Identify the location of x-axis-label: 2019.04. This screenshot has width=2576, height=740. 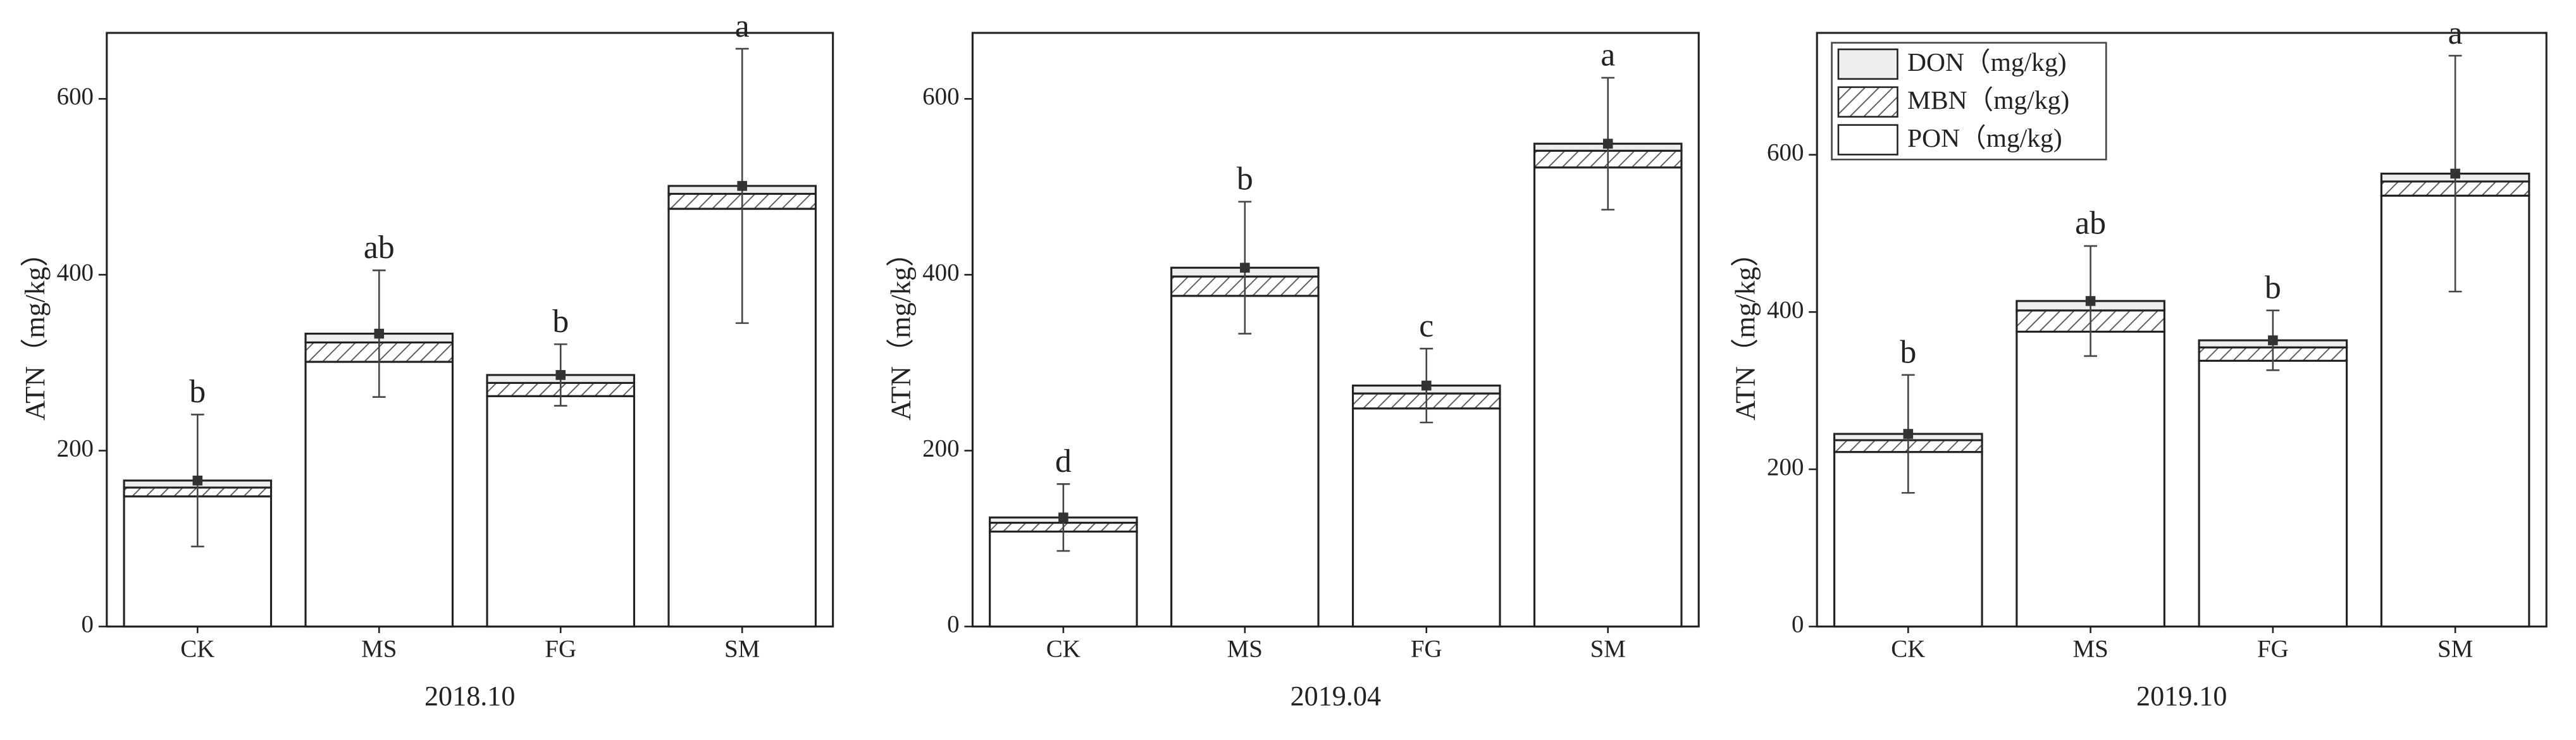
(1336, 696).